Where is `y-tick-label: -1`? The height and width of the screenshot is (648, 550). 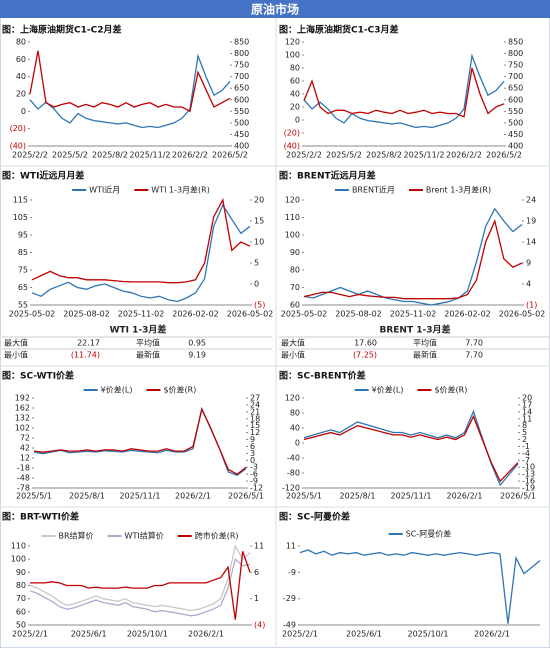
y-tick-label: -1 is located at coordinates (526, 446).